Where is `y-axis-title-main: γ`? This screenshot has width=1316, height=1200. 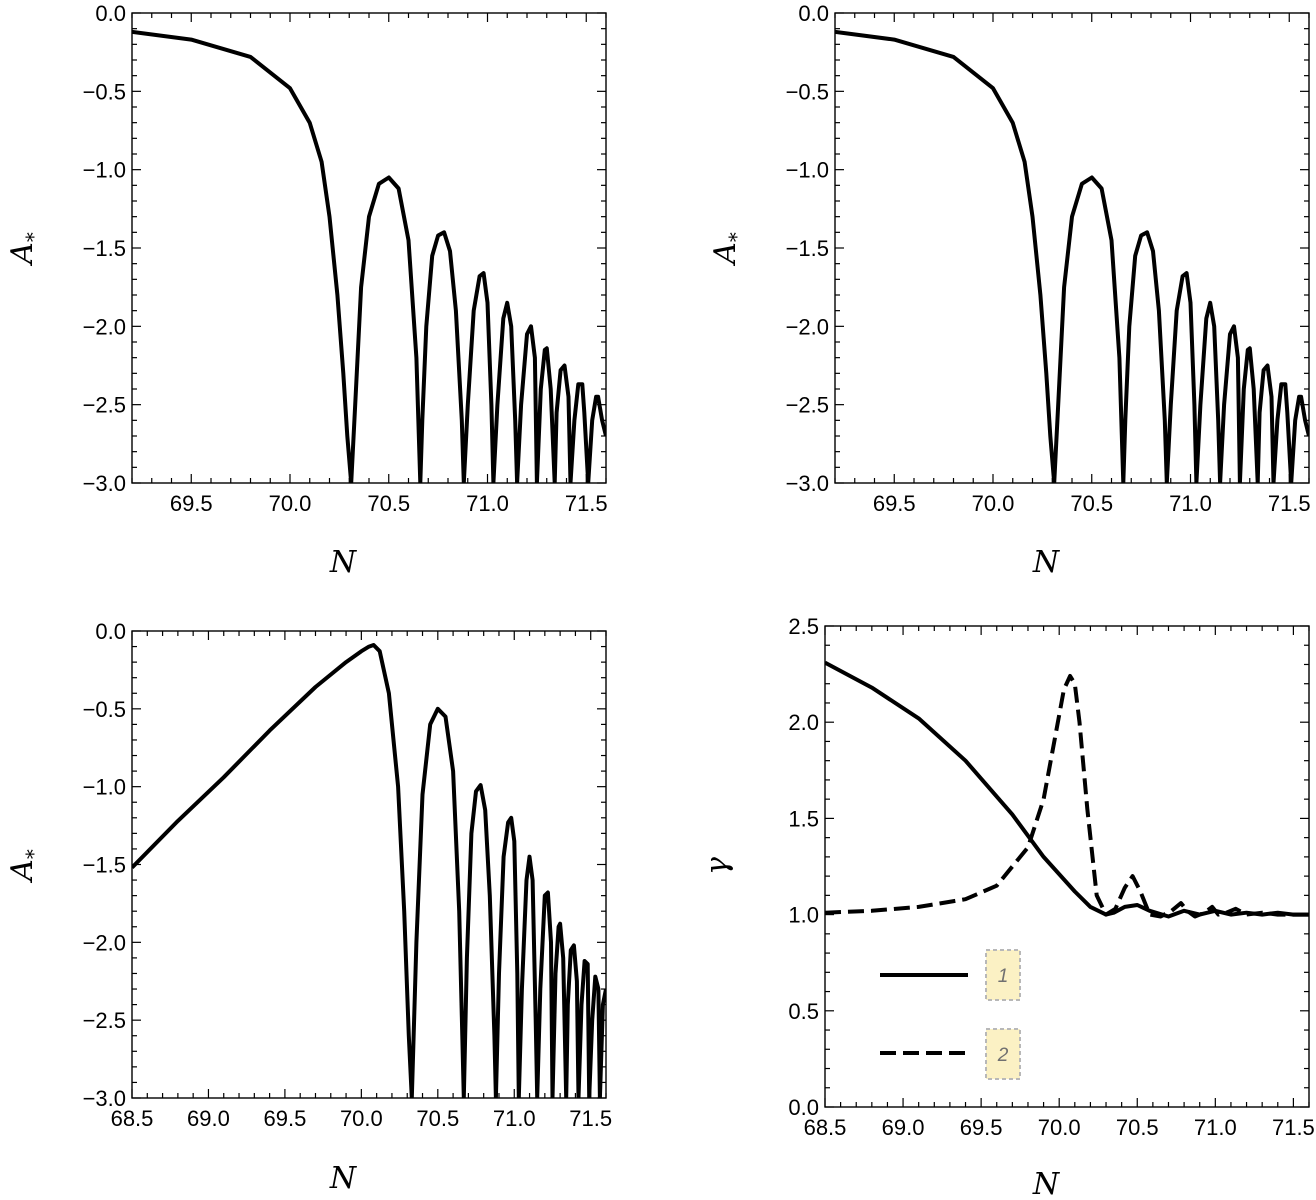
y-axis-title-main: γ is located at coordinates (717, 866).